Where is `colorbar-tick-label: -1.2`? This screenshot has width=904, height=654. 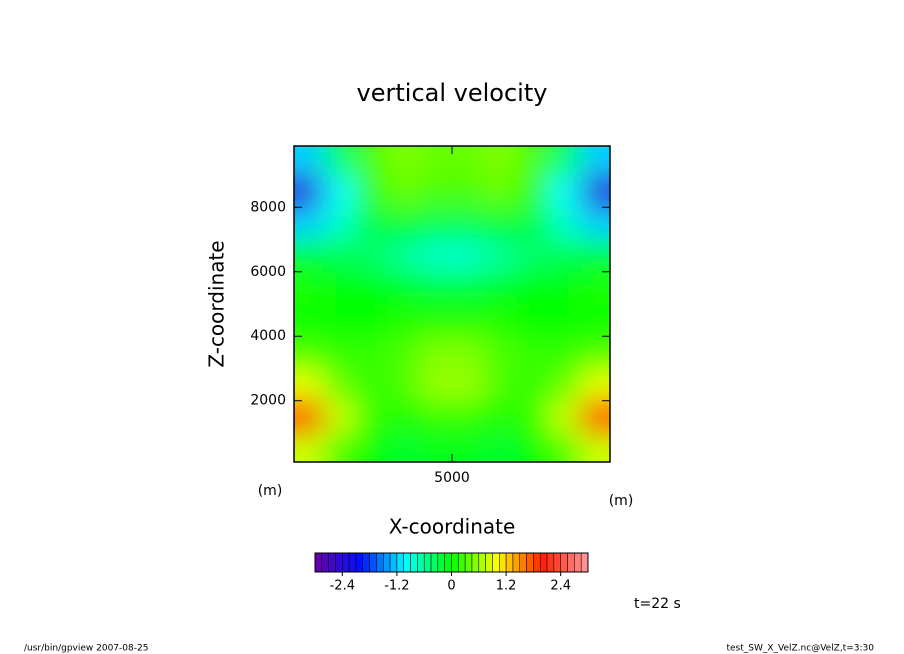 colorbar-tick-label: -1.2 is located at coordinates (396, 586).